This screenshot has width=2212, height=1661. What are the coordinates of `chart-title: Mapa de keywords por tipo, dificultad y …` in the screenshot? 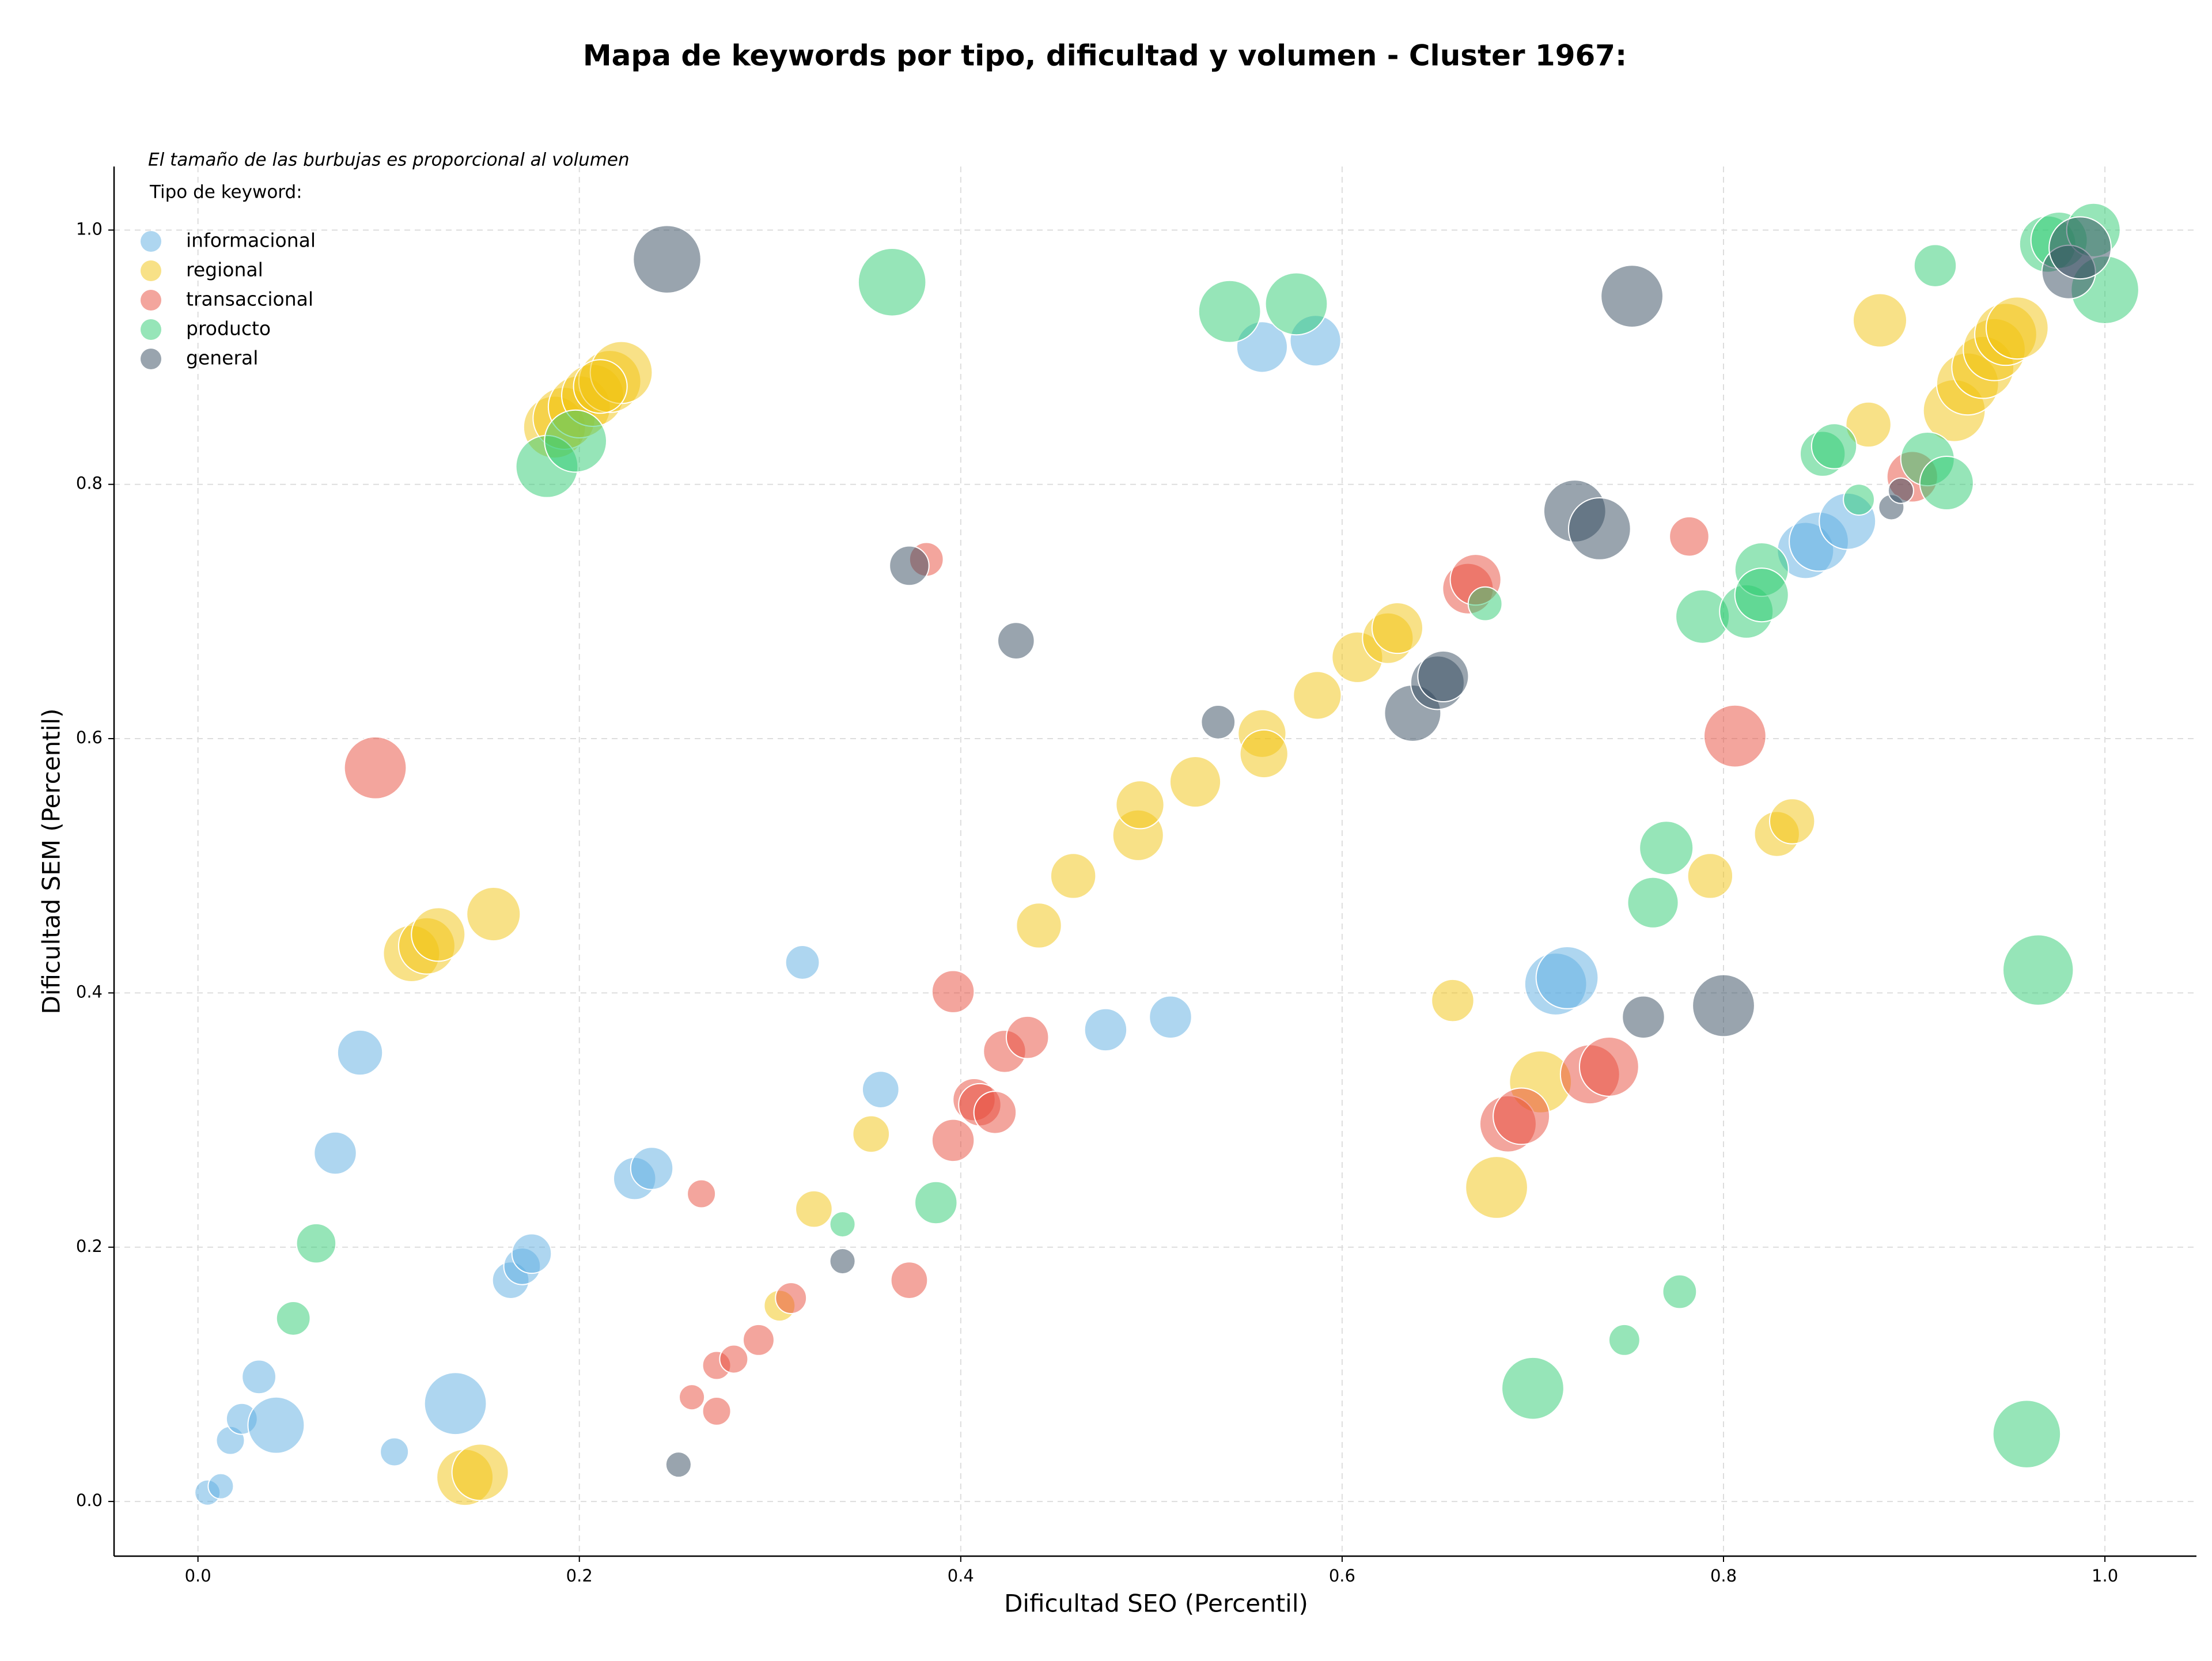 It's located at (1105, 56).